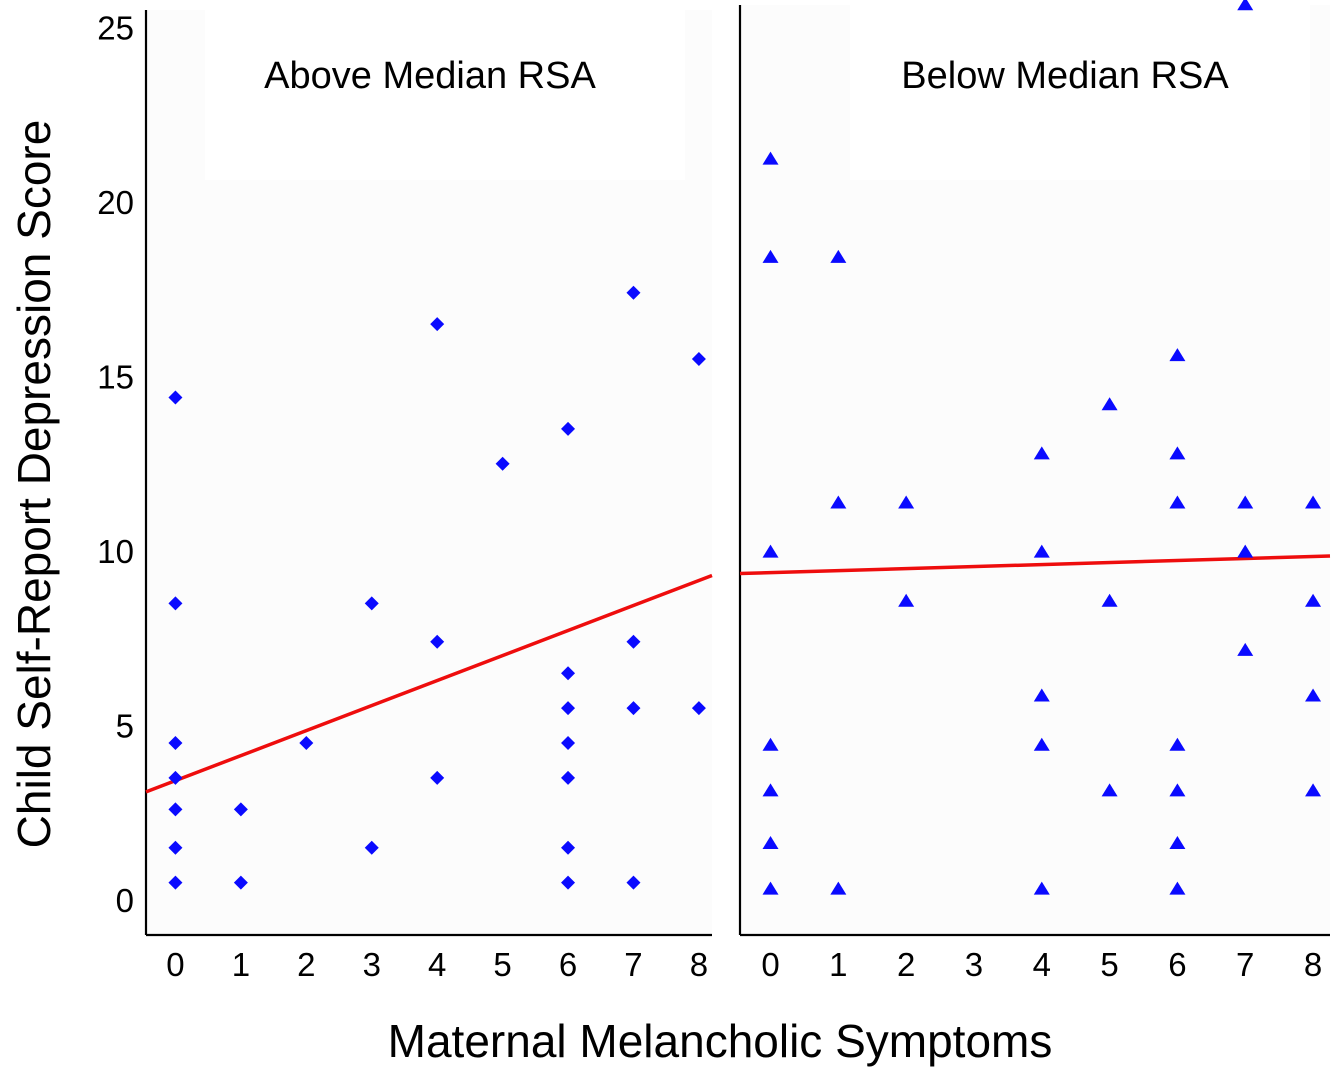 The height and width of the screenshot is (1071, 1335). What do you see at coordinates (115, 202) in the screenshot?
I see `y-tick-label: 20` at bounding box center [115, 202].